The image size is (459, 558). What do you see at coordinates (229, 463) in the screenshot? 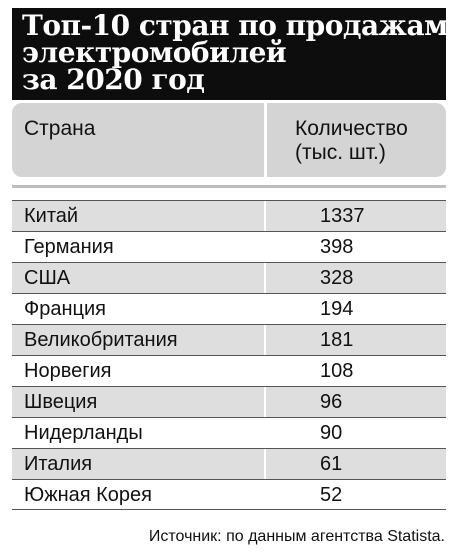
I see `table-row: Италия 61` at bounding box center [229, 463].